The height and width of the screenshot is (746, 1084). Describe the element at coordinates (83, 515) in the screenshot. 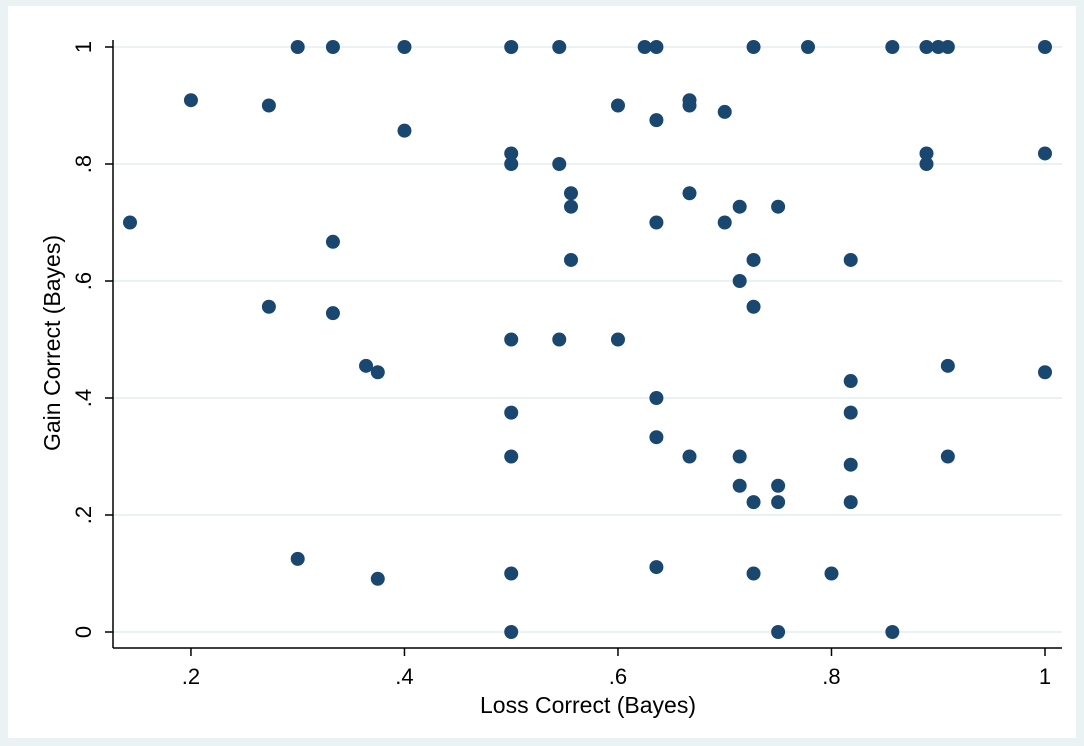

I see `y-tick-label: .2` at that location.